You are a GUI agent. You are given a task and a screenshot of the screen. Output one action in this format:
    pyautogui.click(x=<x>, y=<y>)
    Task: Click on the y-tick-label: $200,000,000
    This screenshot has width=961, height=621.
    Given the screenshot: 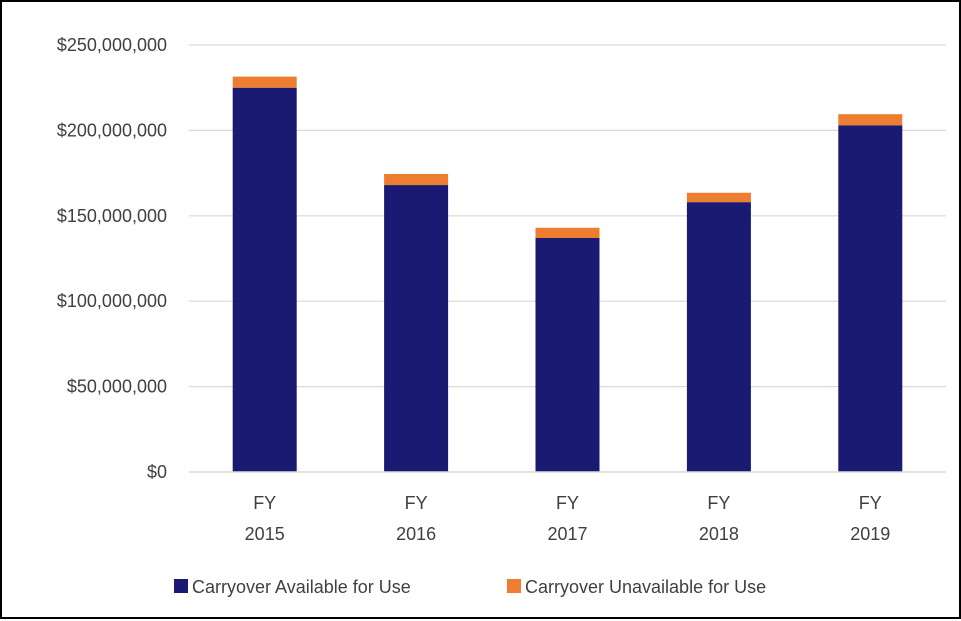 What is the action you would take?
    pyautogui.click(x=112, y=130)
    